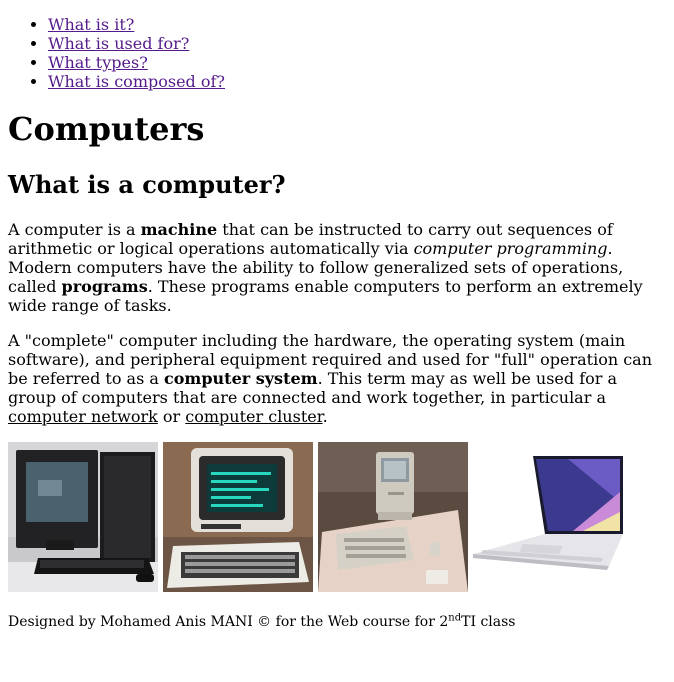  Describe the element at coordinates (179, 229) in the screenshot. I see `term-machine: machine` at that location.